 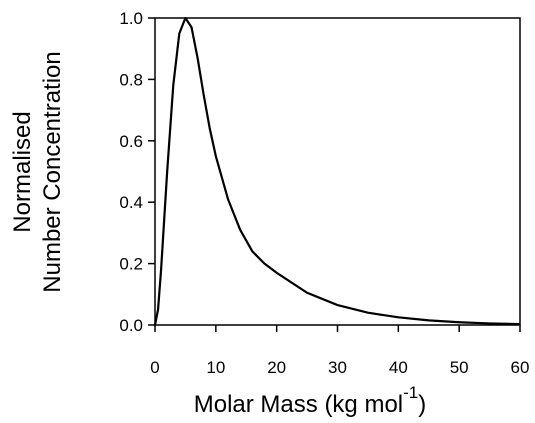 What do you see at coordinates (520, 367) in the screenshot?
I see `x-tick-label: 60` at bounding box center [520, 367].